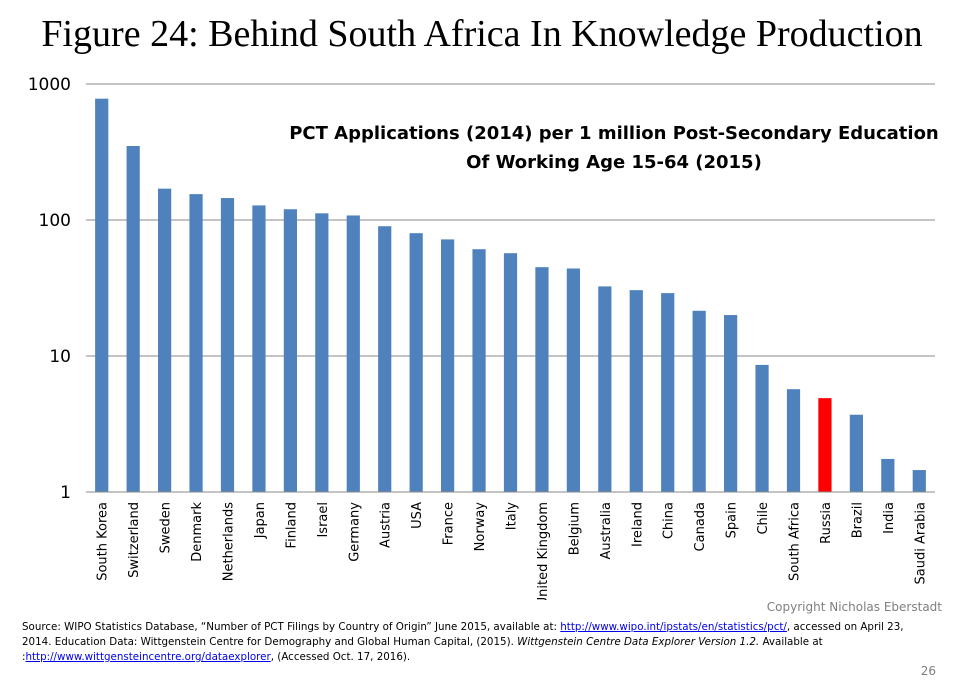  Describe the element at coordinates (259, 349) in the screenshot. I see `bar-japan` at that location.